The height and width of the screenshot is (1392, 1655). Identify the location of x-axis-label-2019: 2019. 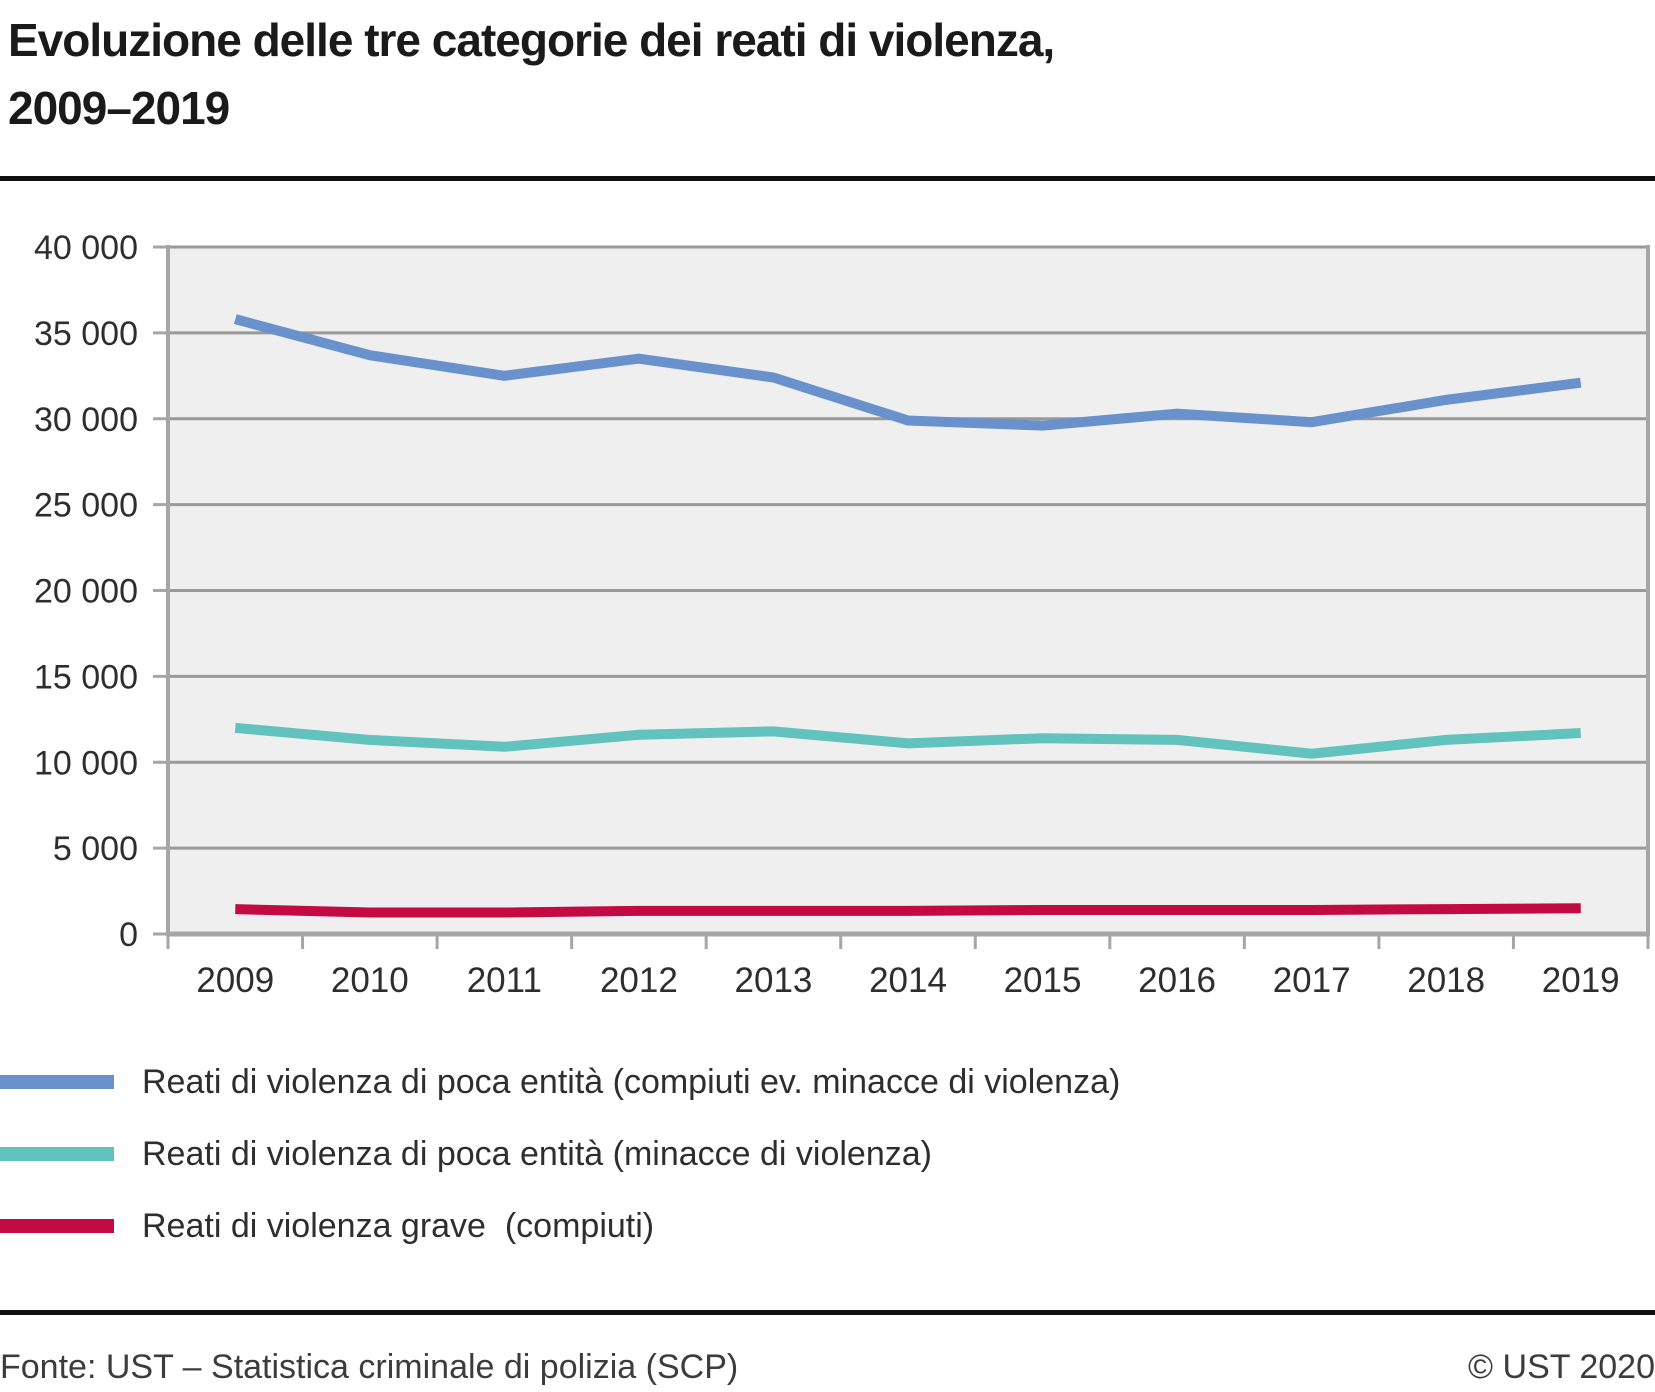
(1581, 980).